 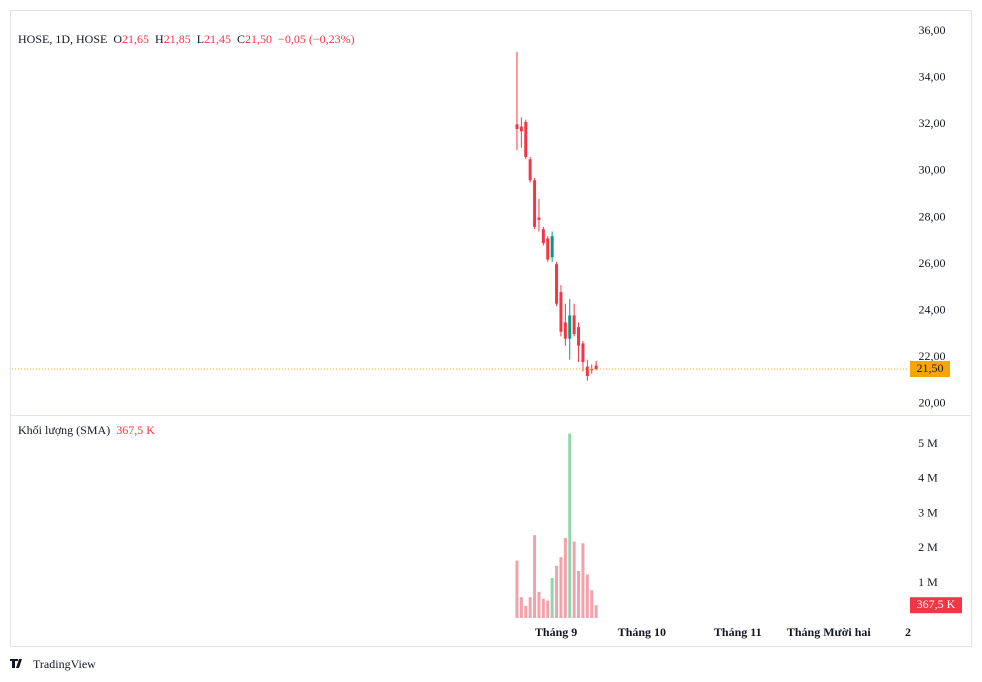 I want to click on volume-title: Khối lượng (SMA), so click(x=64, y=430).